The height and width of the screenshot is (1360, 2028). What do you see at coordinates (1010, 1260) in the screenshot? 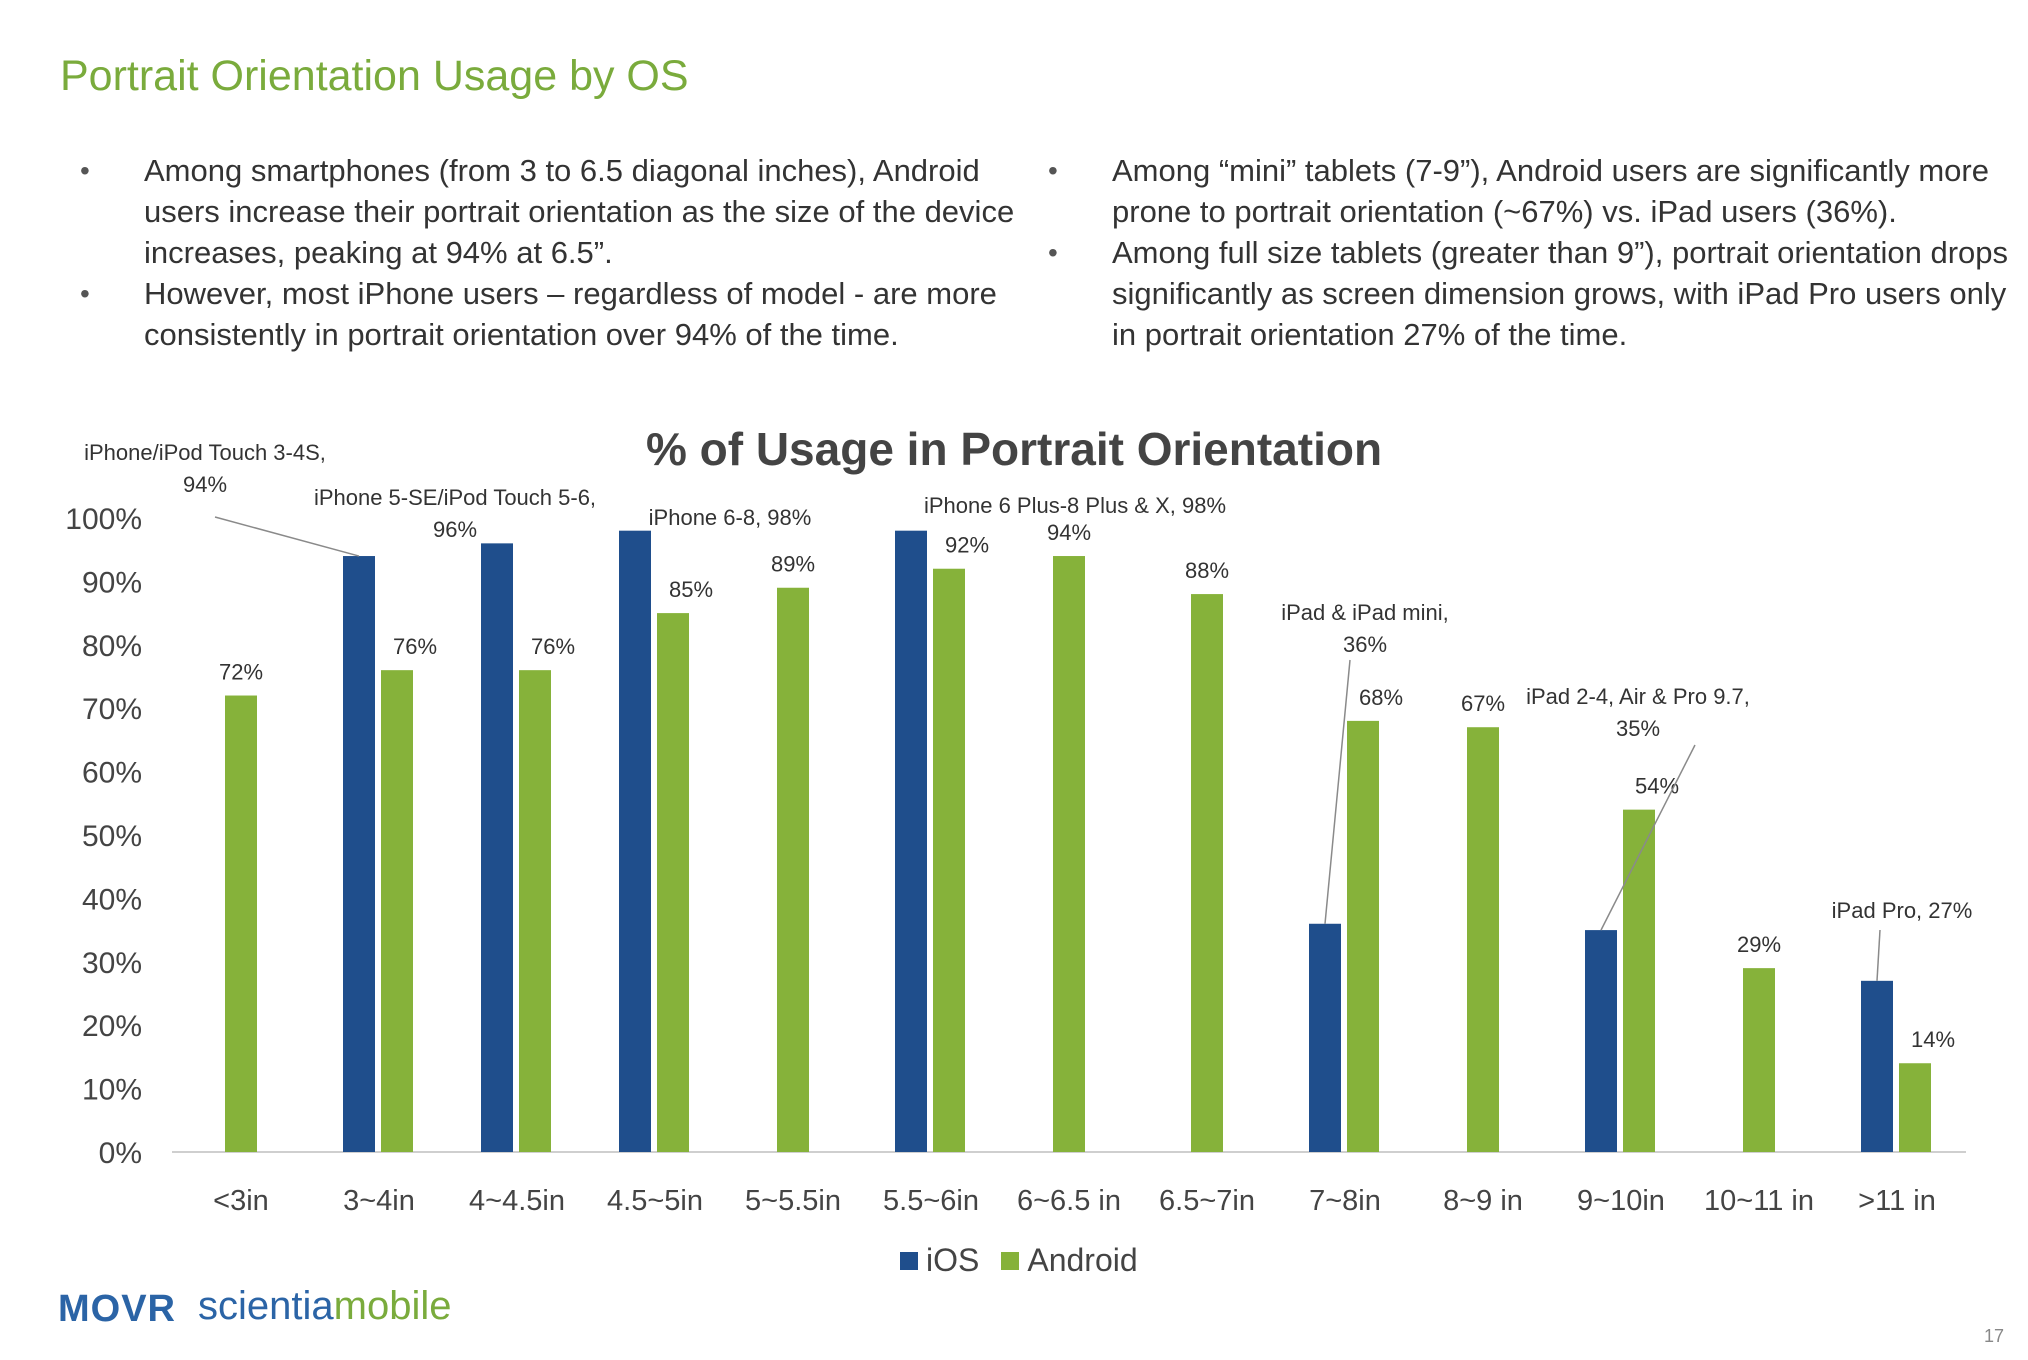
I see `legend-swatch-android` at bounding box center [1010, 1260].